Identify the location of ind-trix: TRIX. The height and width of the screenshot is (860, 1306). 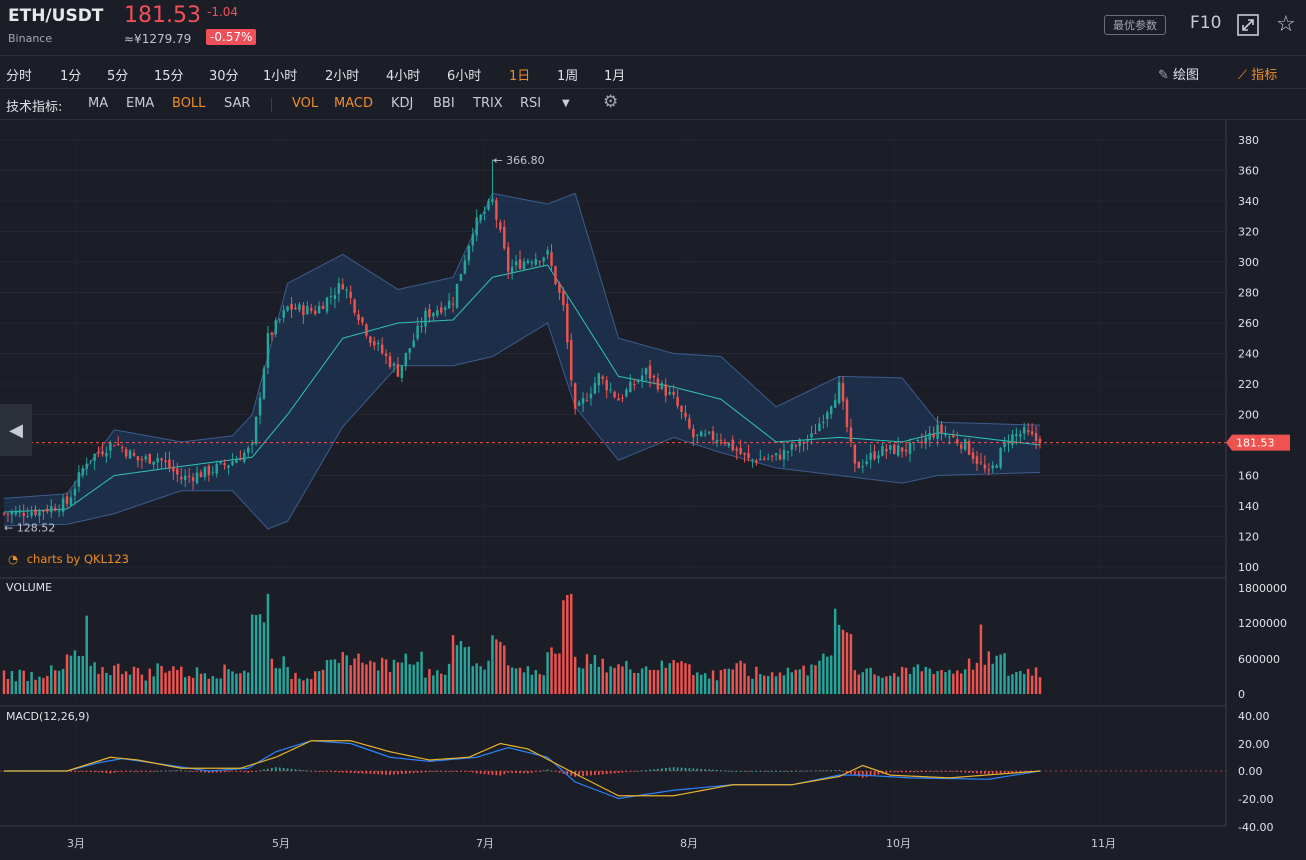
(488, 103).